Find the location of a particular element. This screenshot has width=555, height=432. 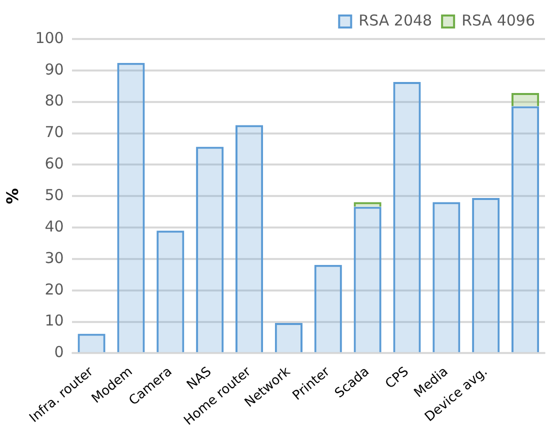

legend-label: RSA 4096 is located at coordinates (499, 20).